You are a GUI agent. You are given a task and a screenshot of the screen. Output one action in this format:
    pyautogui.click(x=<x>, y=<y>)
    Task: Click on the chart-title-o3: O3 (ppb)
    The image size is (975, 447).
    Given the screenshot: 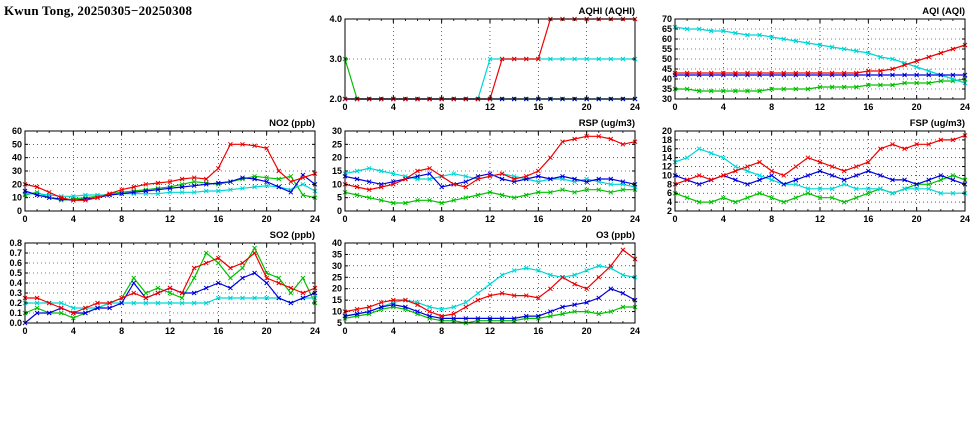 What is the action you would take?
    pyautogui.click(x=615, y=235)
    